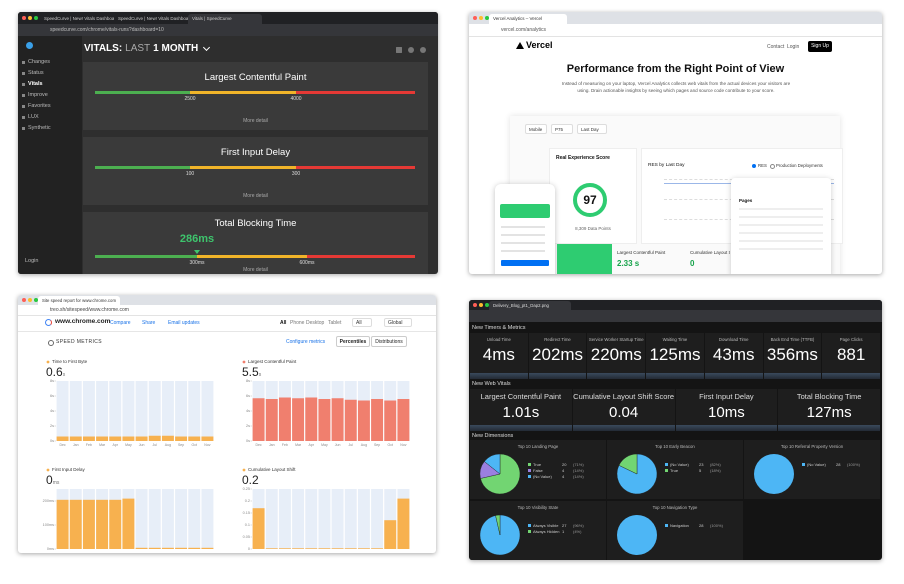 The height and width of the screenshot is (584, 904). Describe the element at coordinates (829, 396) in the screenshot. I see `tile-label: Total Blocking Time` at that location.